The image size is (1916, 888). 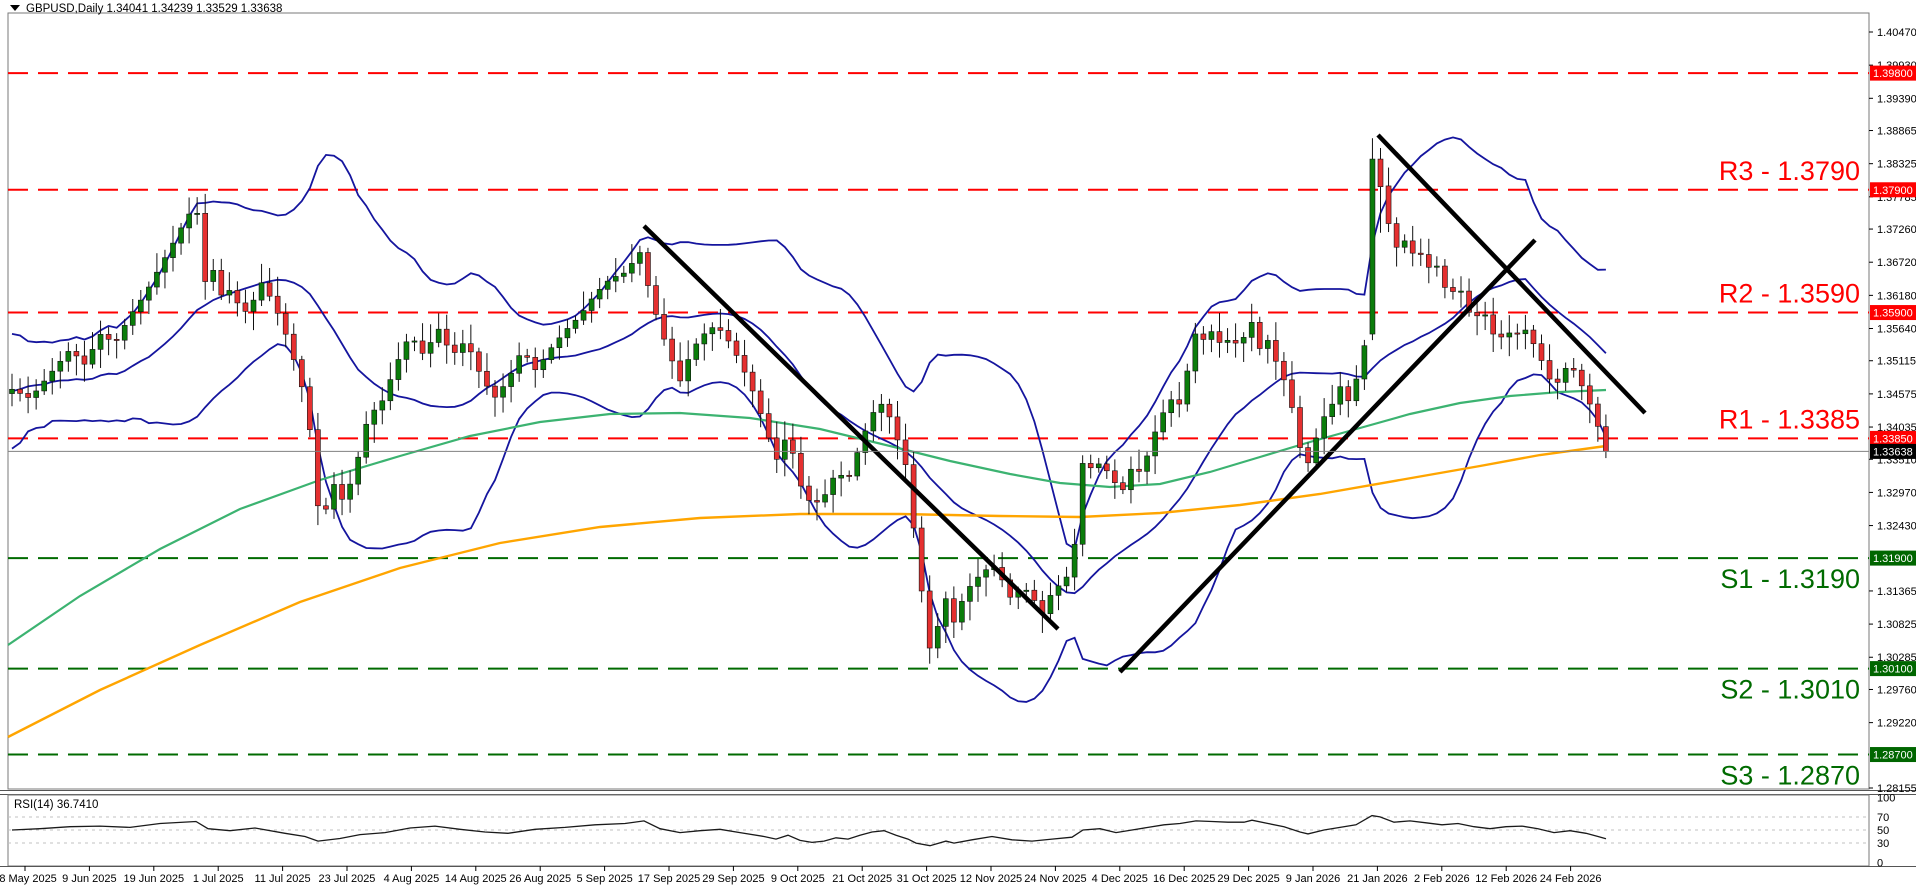 What do you see at coordinates (28, 879) in the screenshot?
I see `time-tick-label: 28 May 2025` at bounding box center [28, 879].